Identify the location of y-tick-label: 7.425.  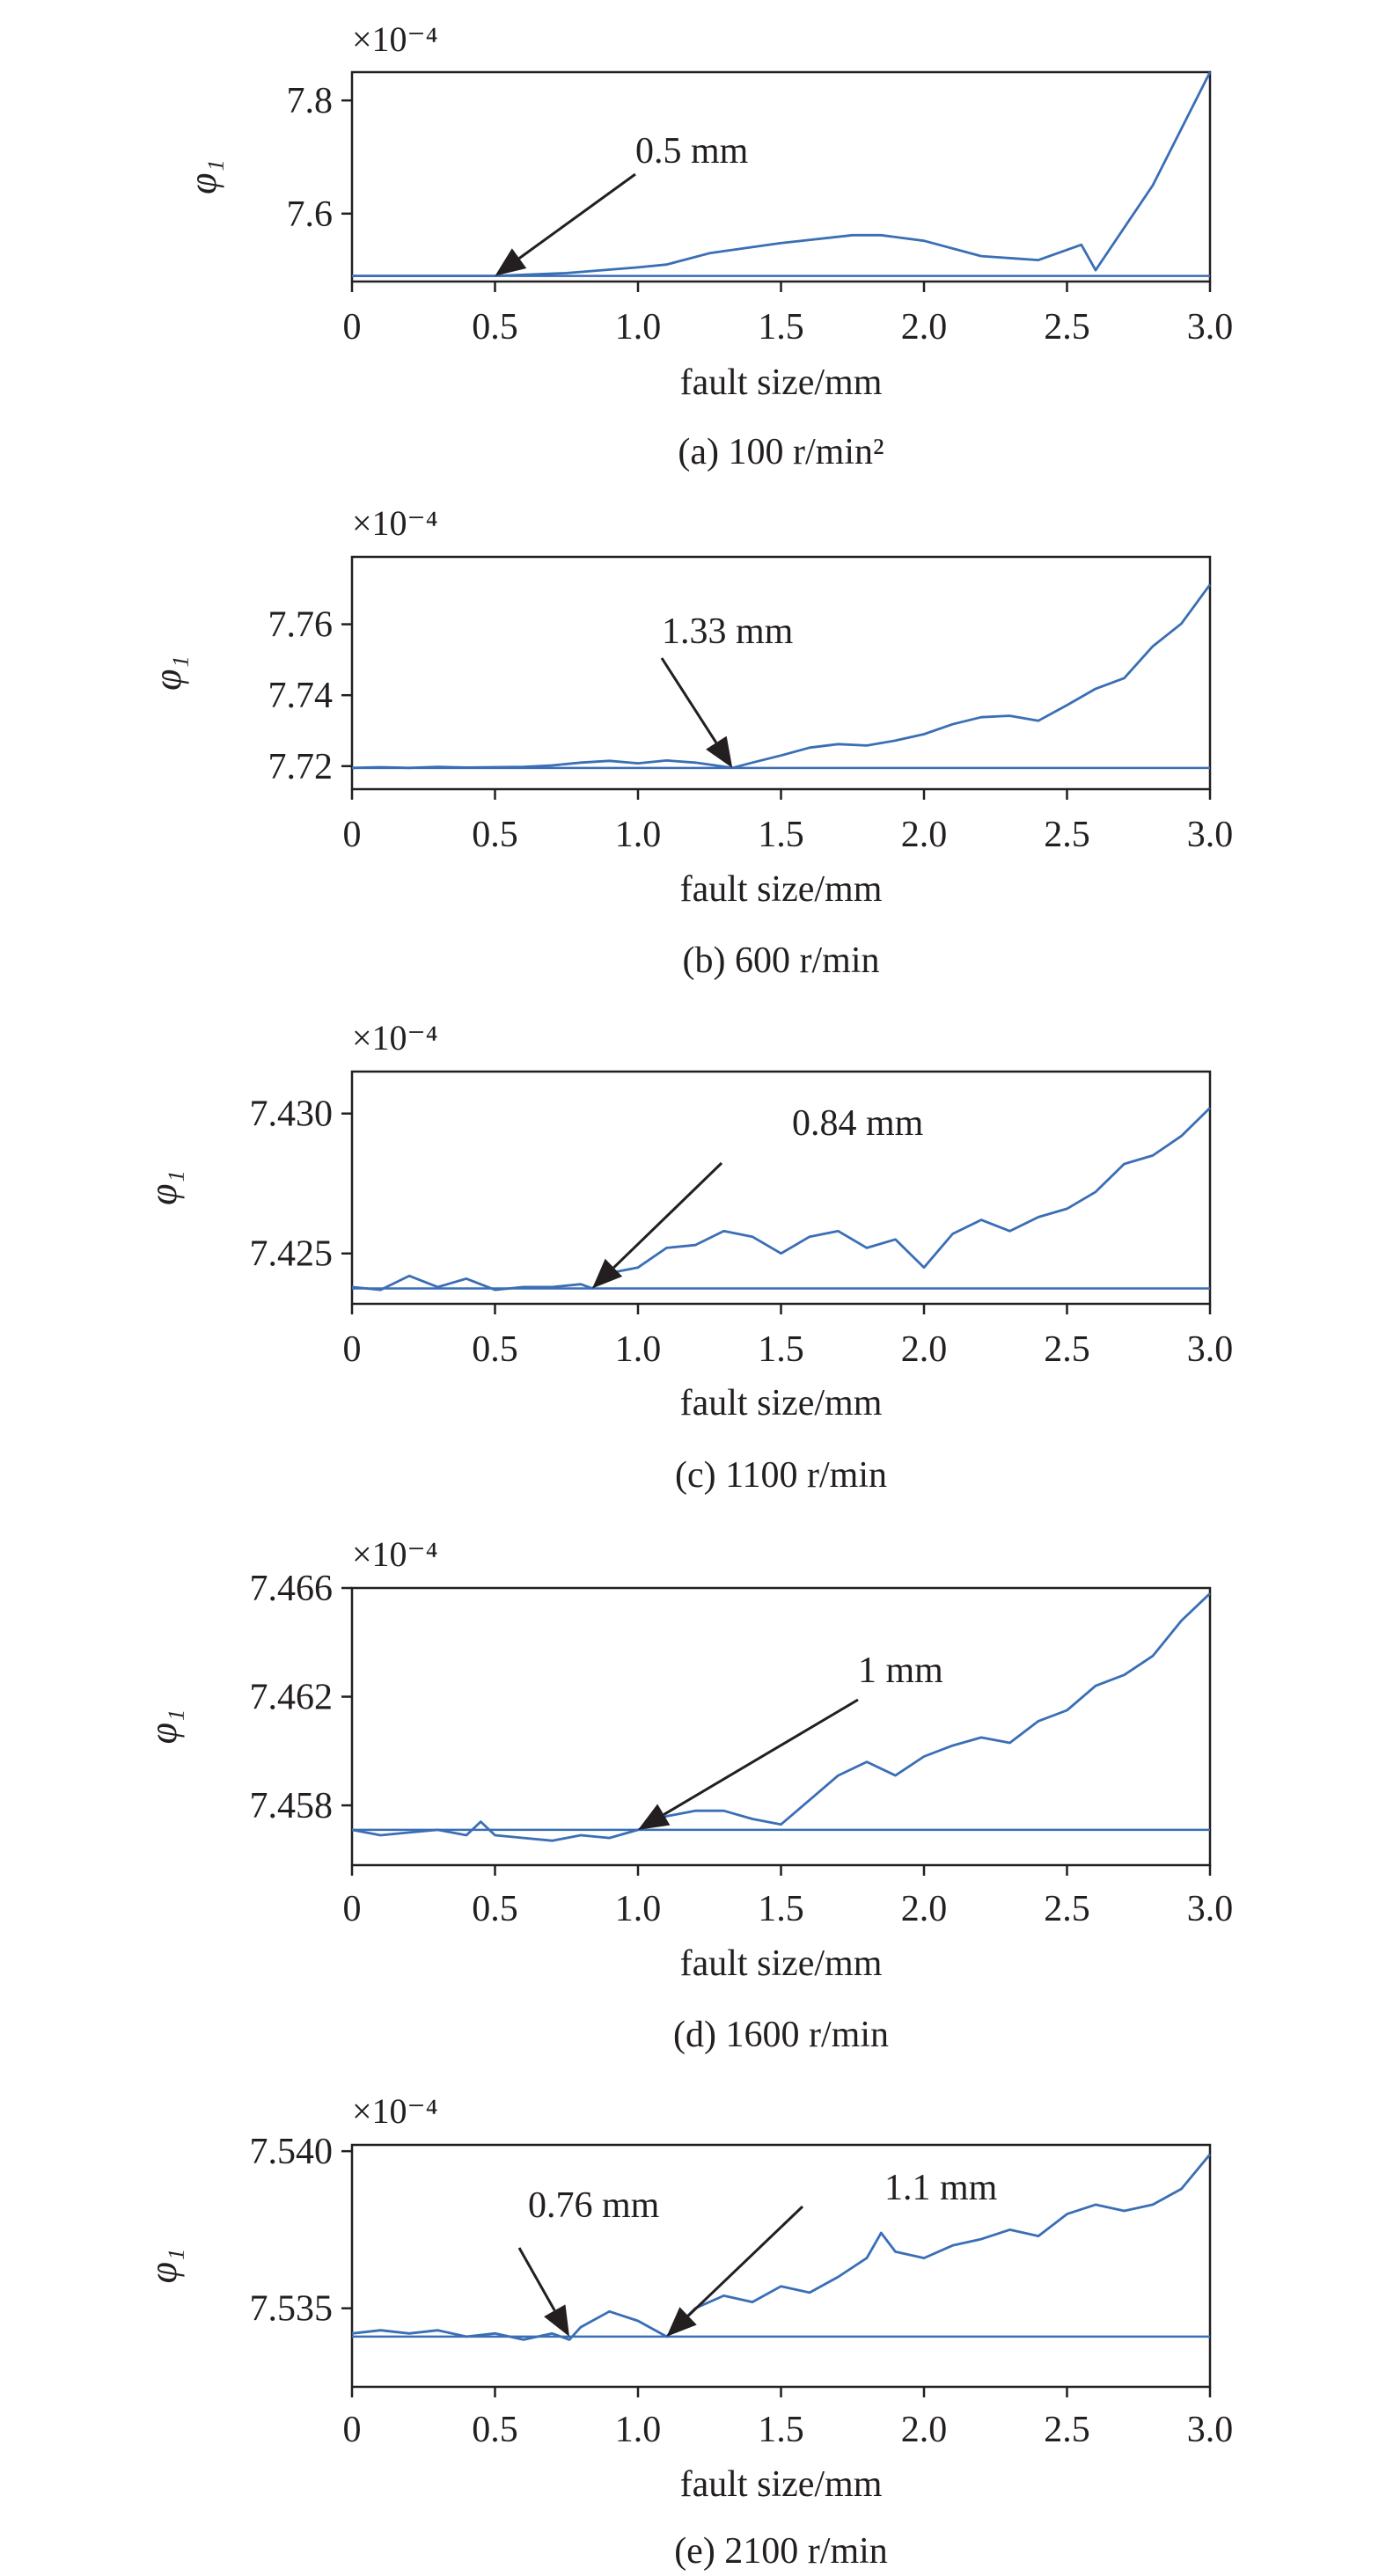
(292, 1254).